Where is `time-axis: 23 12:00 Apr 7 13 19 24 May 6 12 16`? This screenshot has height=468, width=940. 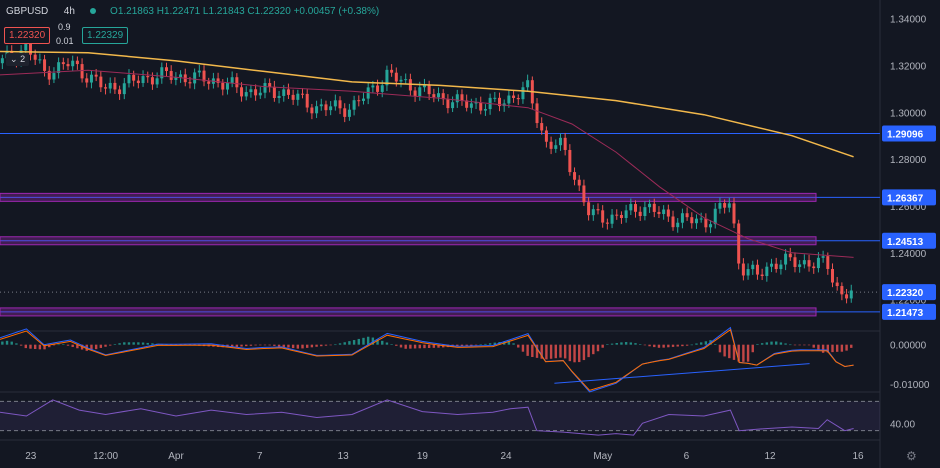 time-axis: 23 12:00 Apr 7 13 19 24 May 6 12 16 is located at coordinates (444, 456).